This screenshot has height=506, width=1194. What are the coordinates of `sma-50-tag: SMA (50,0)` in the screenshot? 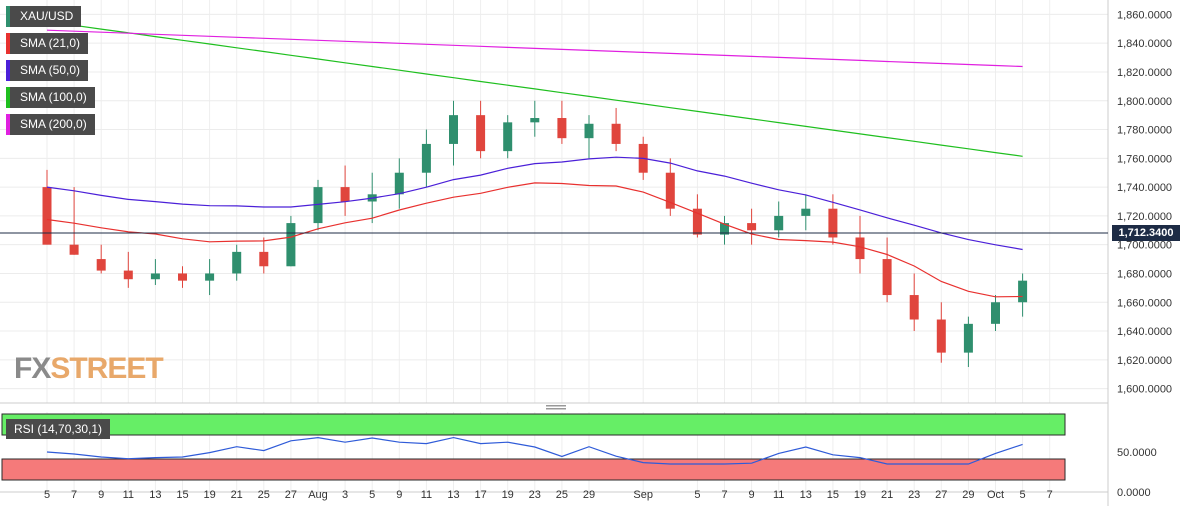 It's located at (47, 70).